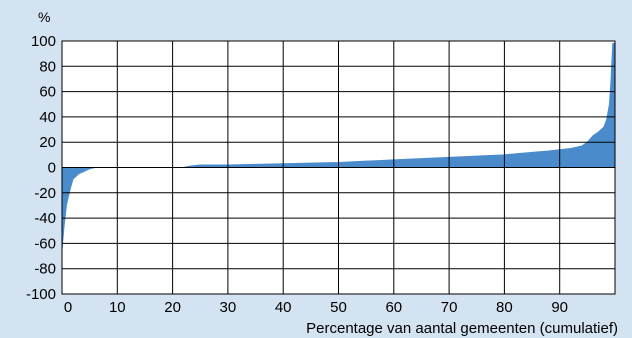  I want to click on x-tick-label: 50, so click(338, 307).